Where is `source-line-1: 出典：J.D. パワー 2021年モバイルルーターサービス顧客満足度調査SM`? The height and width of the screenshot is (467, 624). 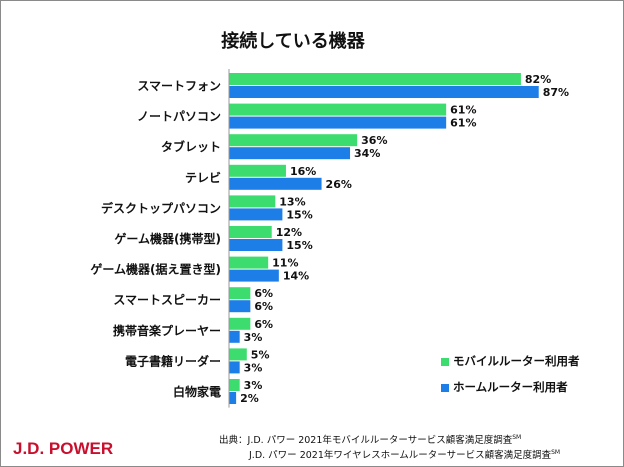 source-line-1: 出典：J.D. パワー 2021年モバイルルーターサービス顧客満足度調査SM is located at coordinates (370, 439).